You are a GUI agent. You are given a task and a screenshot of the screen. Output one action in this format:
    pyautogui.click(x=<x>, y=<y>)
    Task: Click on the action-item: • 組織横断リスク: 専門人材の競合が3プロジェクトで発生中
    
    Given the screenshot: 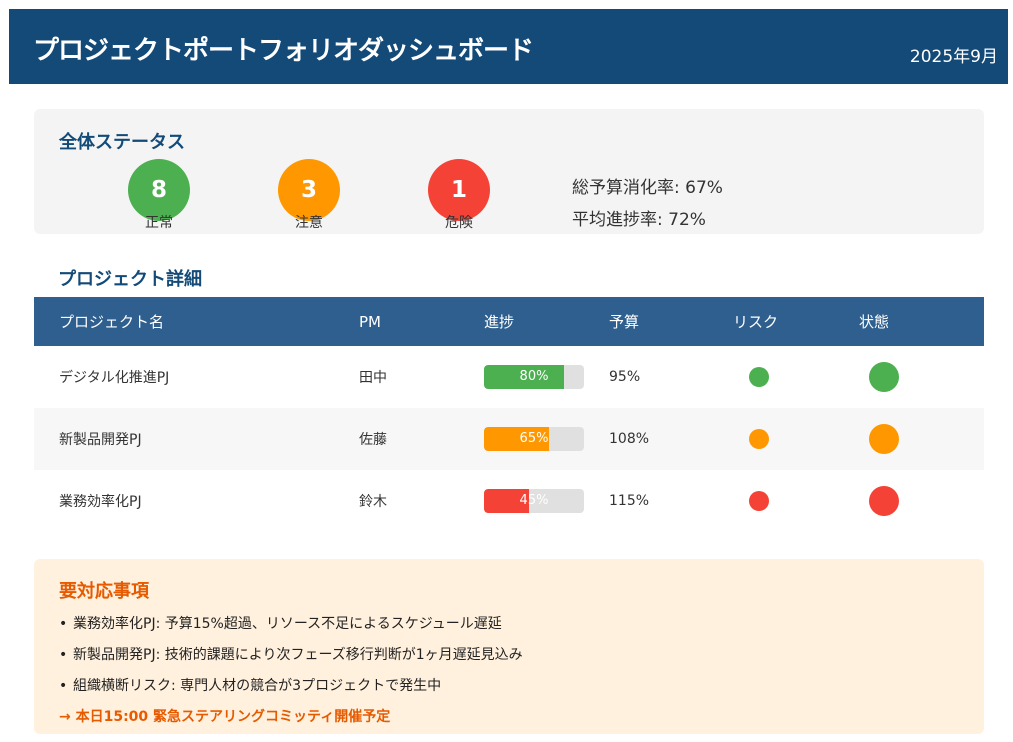 What is the action you would take?
    pyautogui.click(x=250, y=685)
    